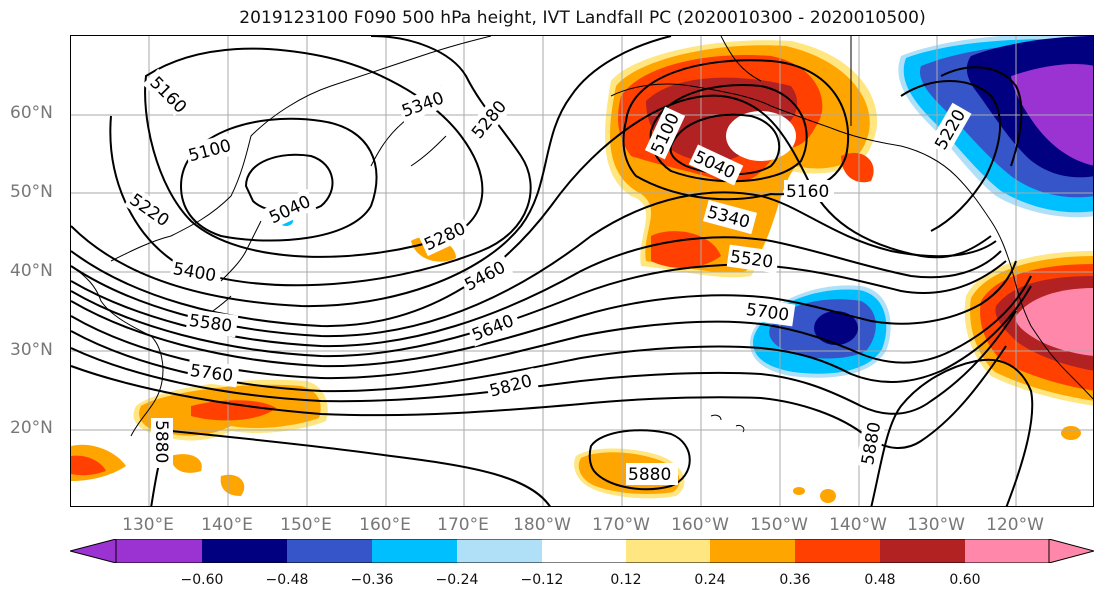 The image size is (1105, 601). I want to click on colorbar-extend-high, so click(1072, 551).